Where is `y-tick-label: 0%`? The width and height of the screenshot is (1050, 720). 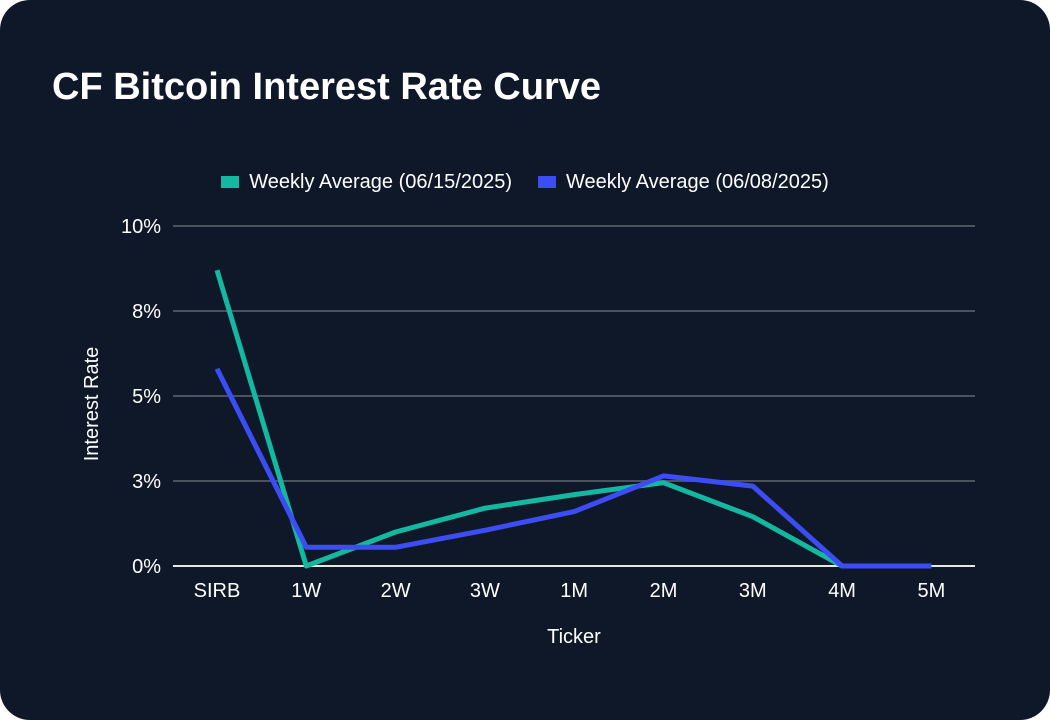
y-tick-label: 0% is located at coordinates (146, 567).